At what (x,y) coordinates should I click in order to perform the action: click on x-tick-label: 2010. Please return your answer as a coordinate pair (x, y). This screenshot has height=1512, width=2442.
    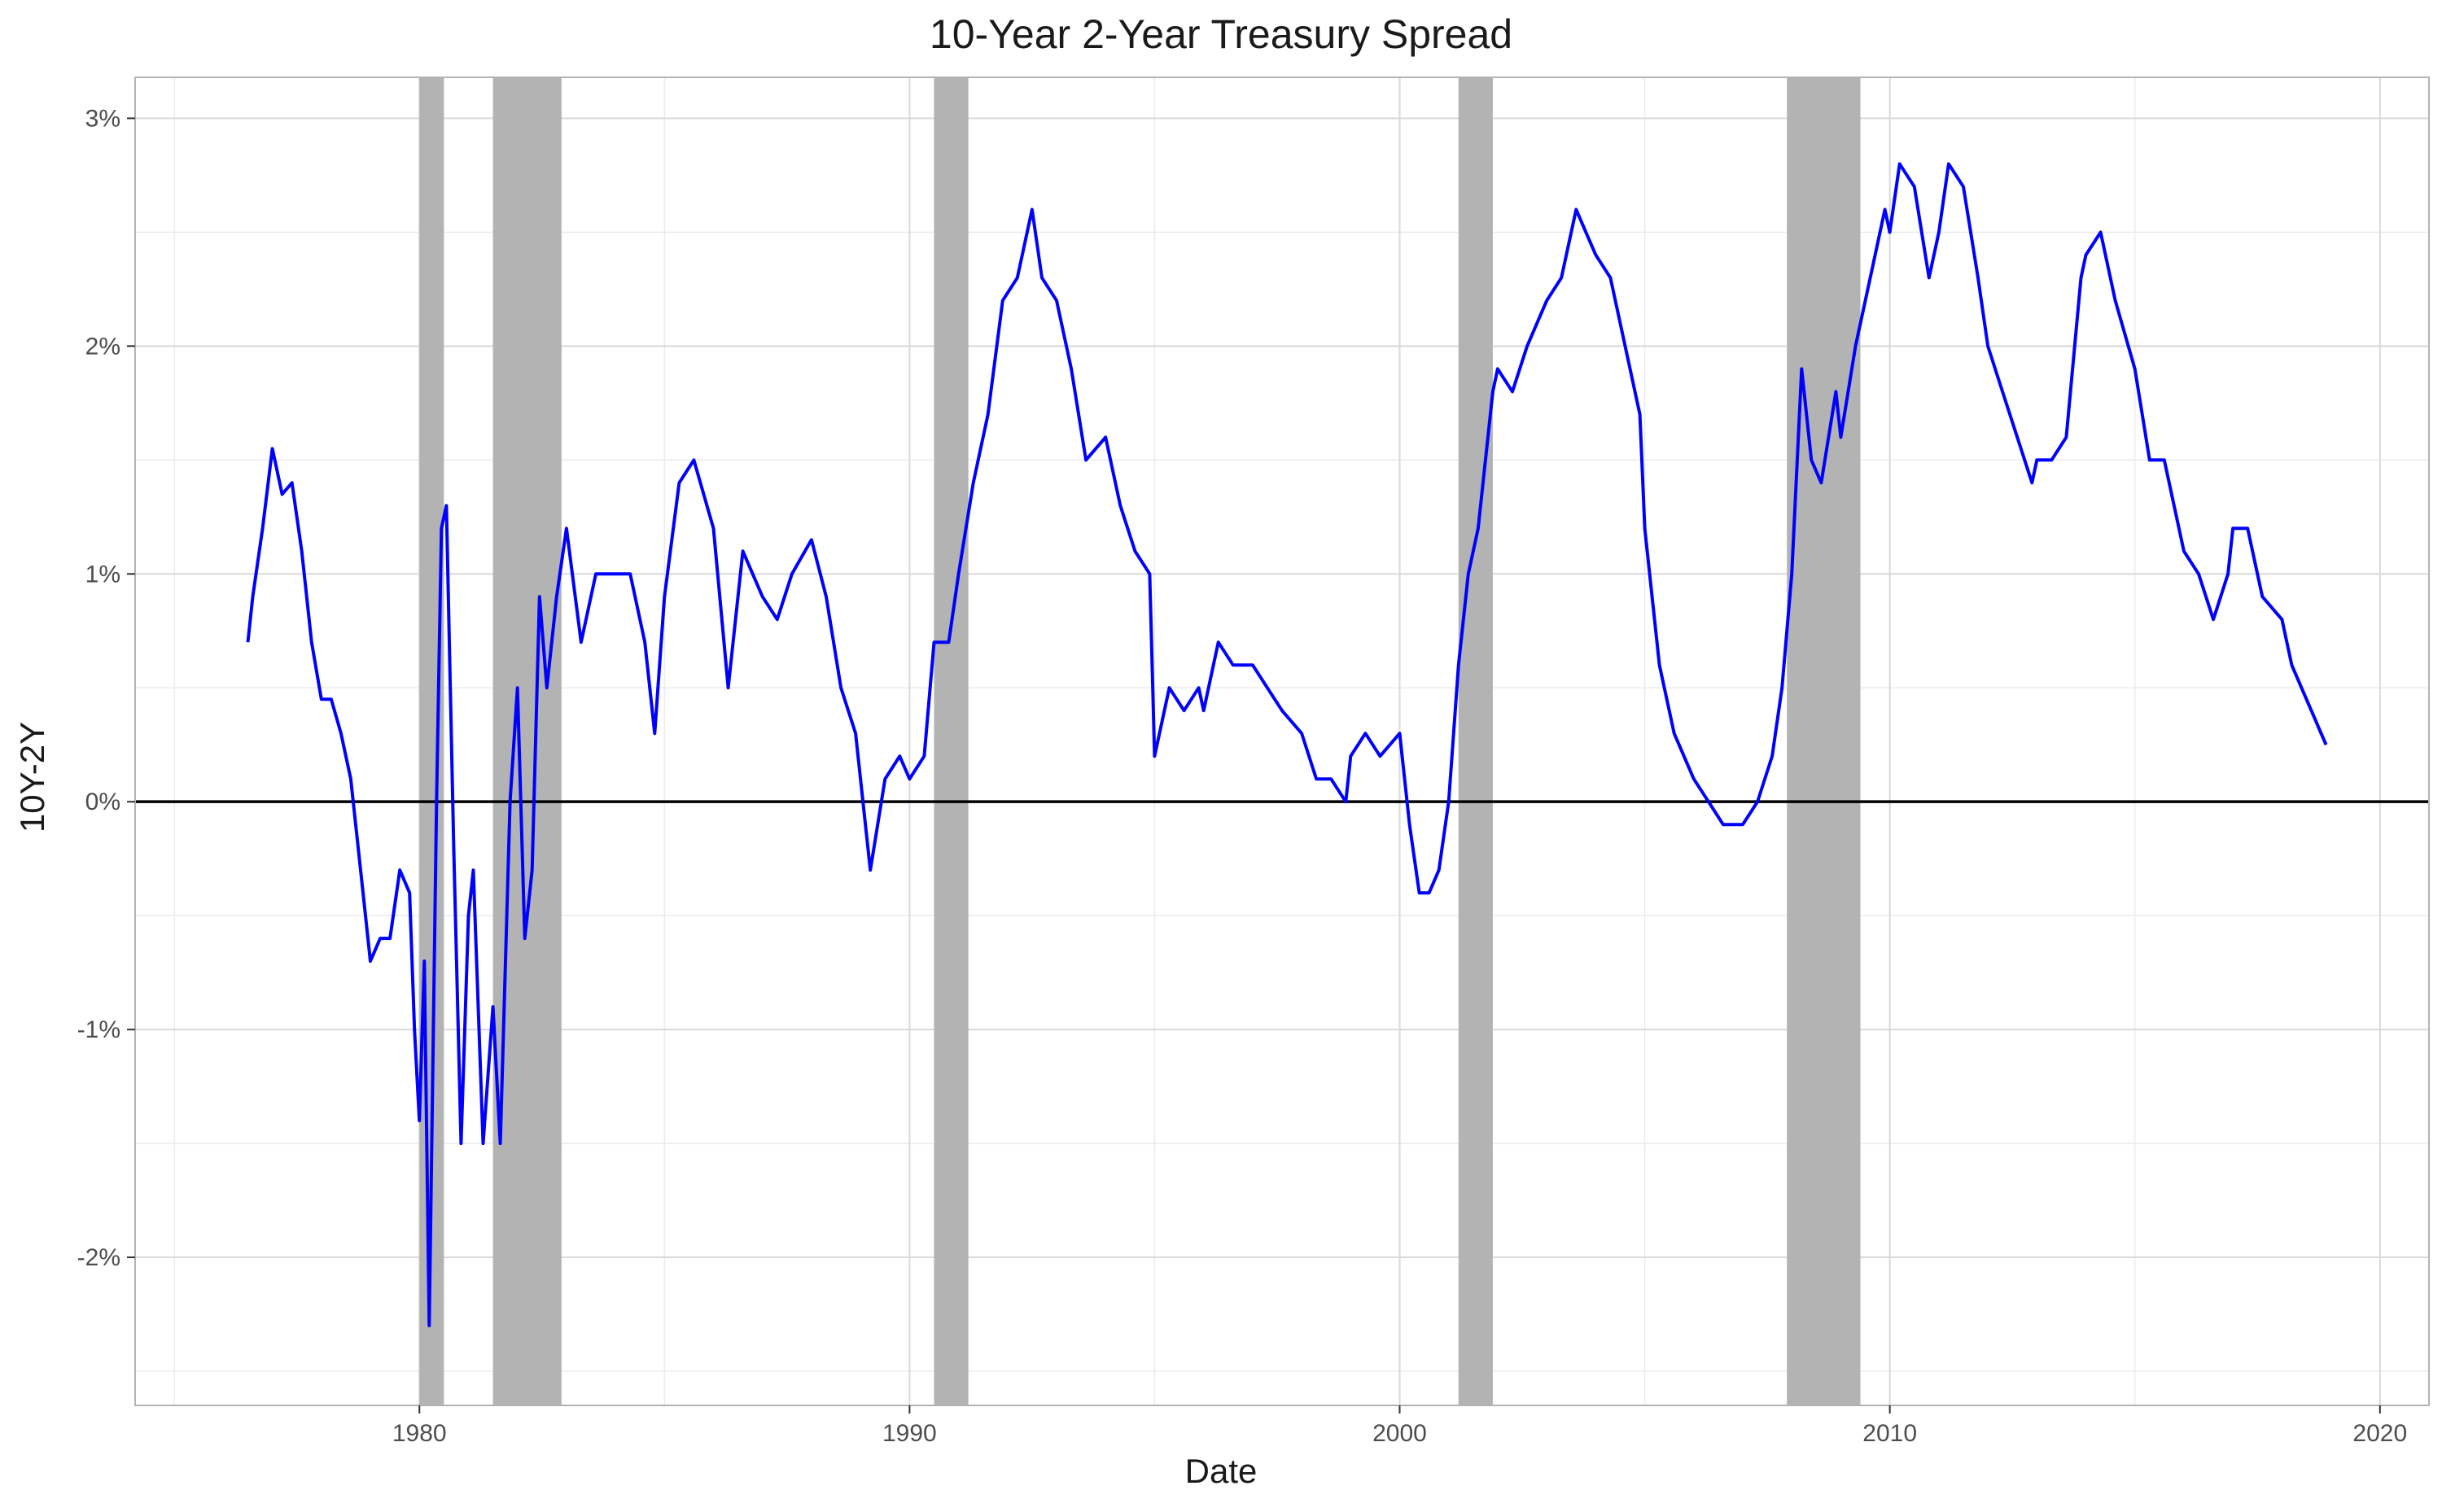
    Looking at the image, I should click on (1889, 1433).